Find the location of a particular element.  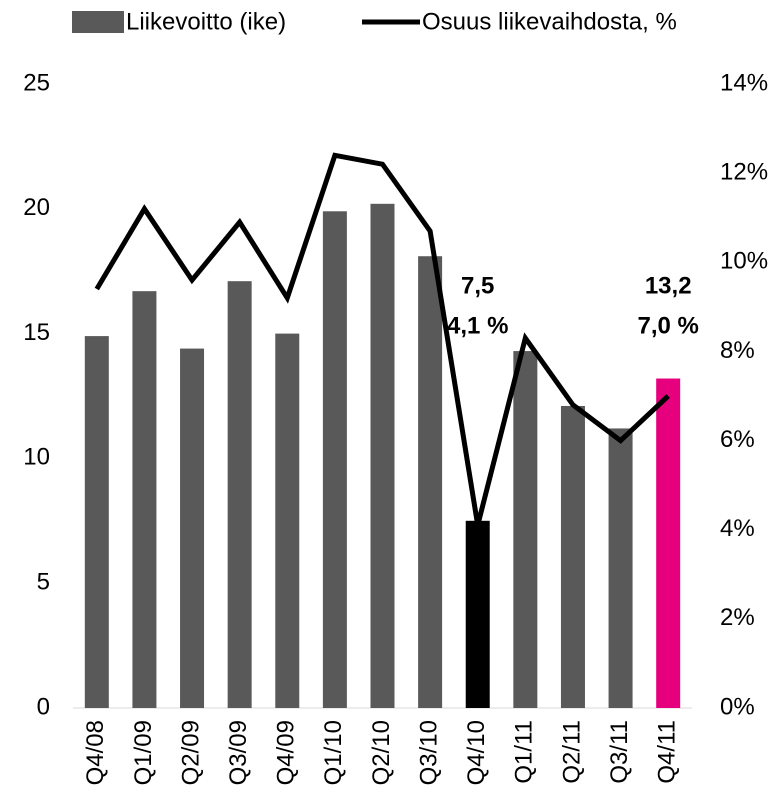

bar-value-label: 13,2 is located at coordinates (668, 285).